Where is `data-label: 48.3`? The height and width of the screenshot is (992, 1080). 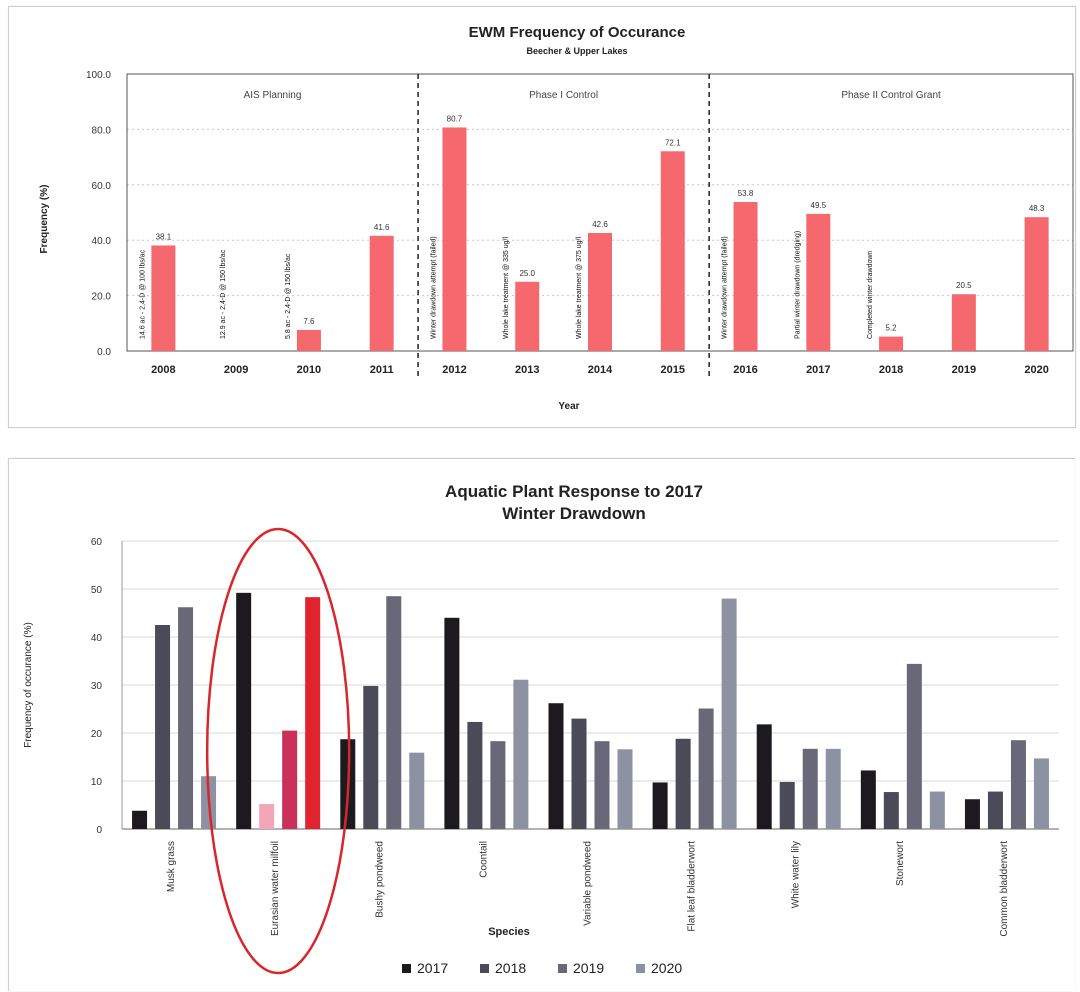
data-label: 48.3 is located at coordinates (1037, 208).